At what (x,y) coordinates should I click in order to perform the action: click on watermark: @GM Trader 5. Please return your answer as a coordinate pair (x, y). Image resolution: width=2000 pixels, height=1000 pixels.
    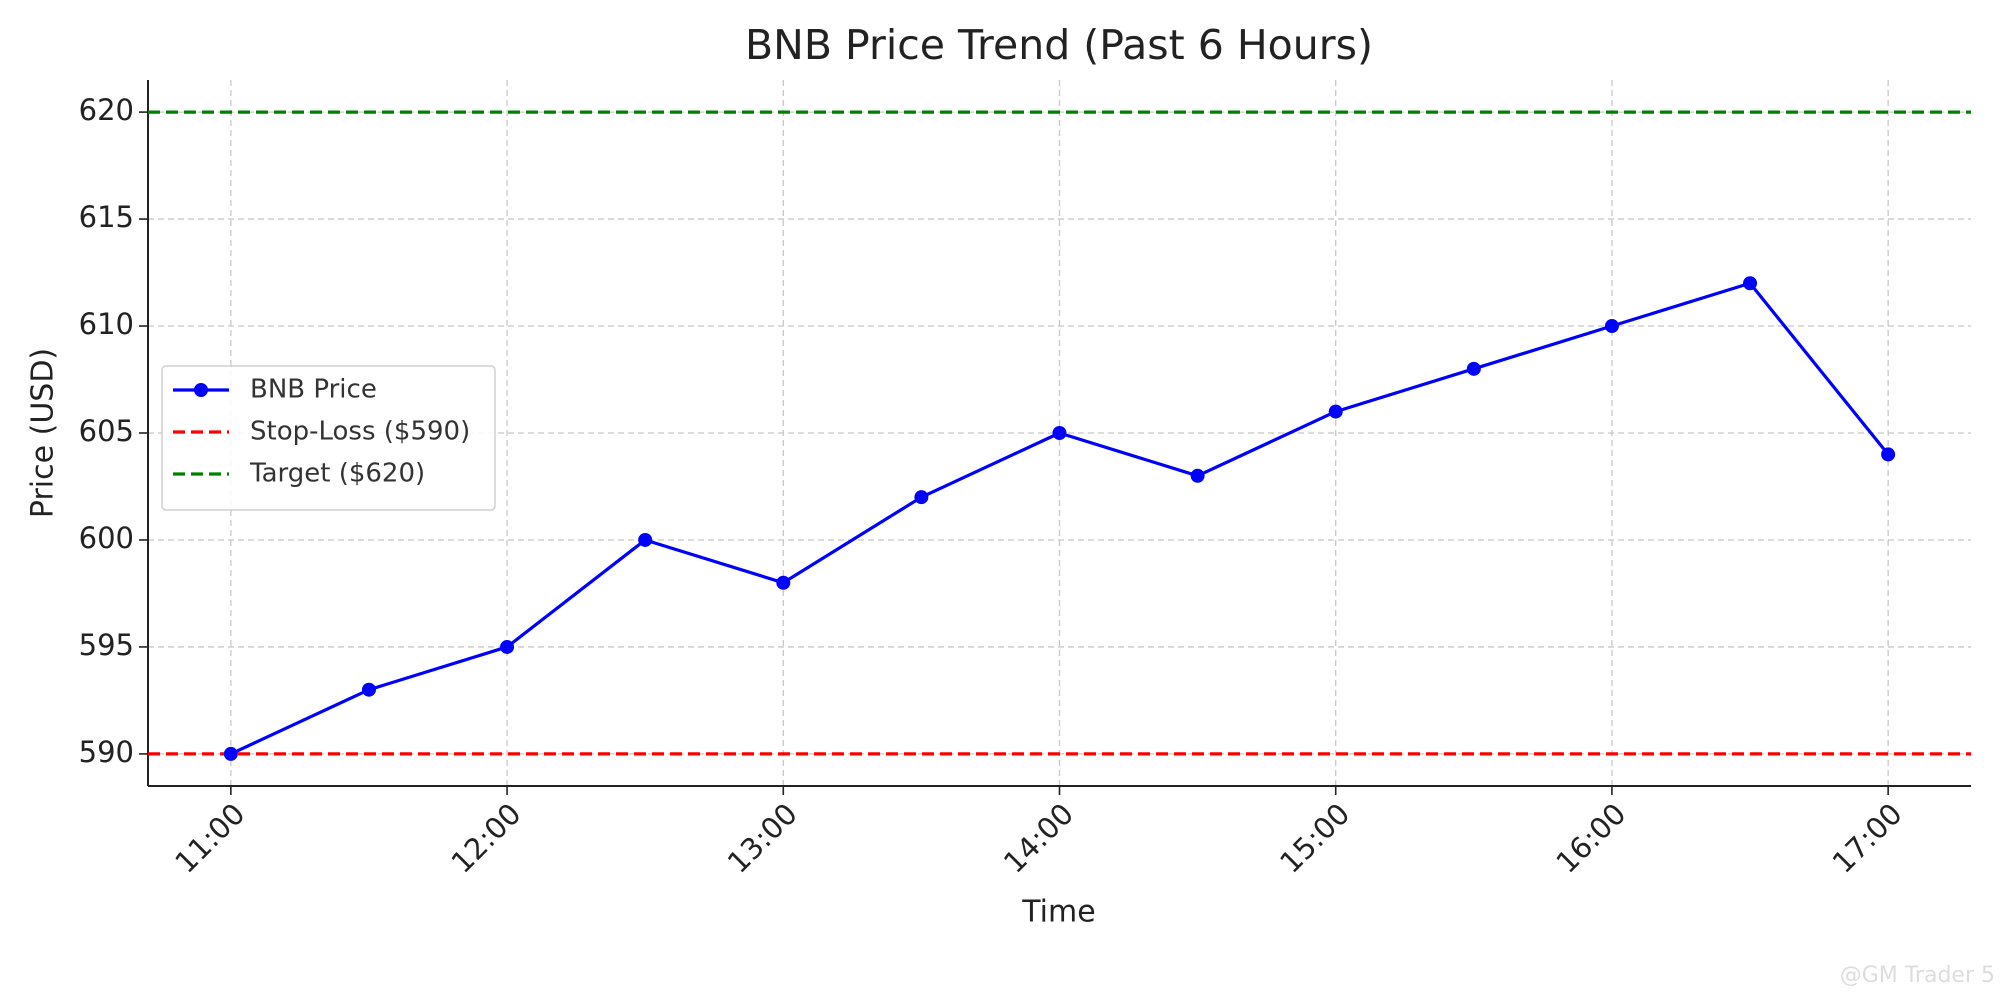
    Looking at the image, I should click on (1917, 975).